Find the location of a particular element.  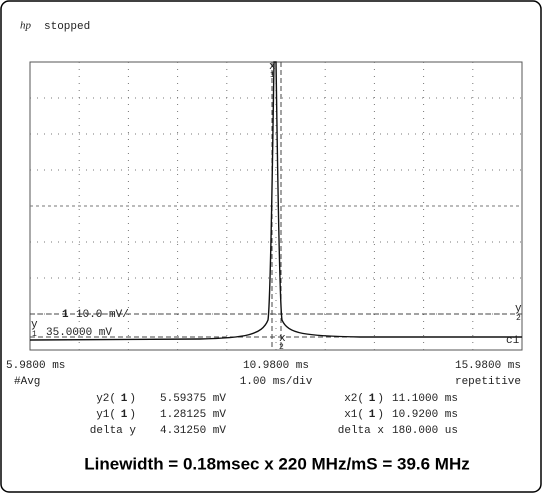

time-scale: 1.00 ms/div is located at coordinates (276, 382).